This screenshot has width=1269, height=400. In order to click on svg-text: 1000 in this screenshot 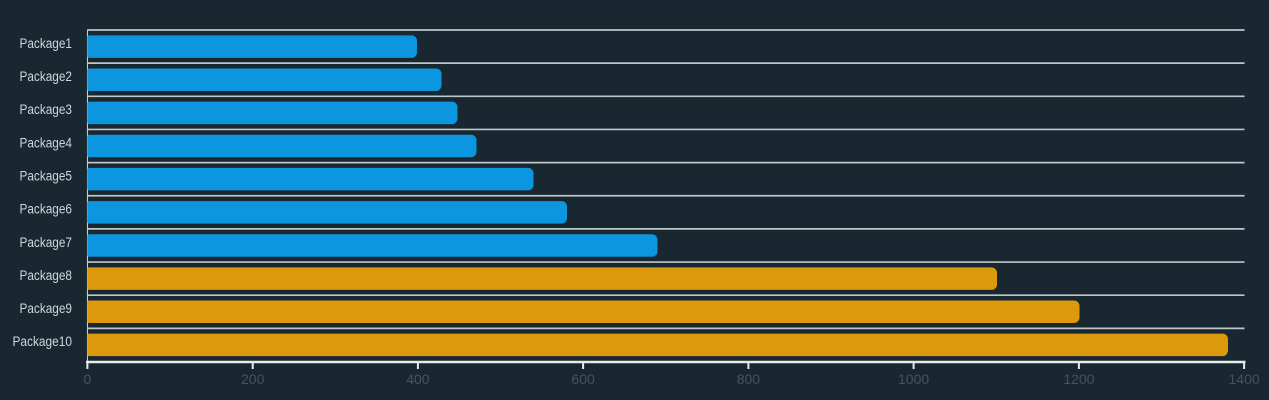, I will do `click(913, 379)`.